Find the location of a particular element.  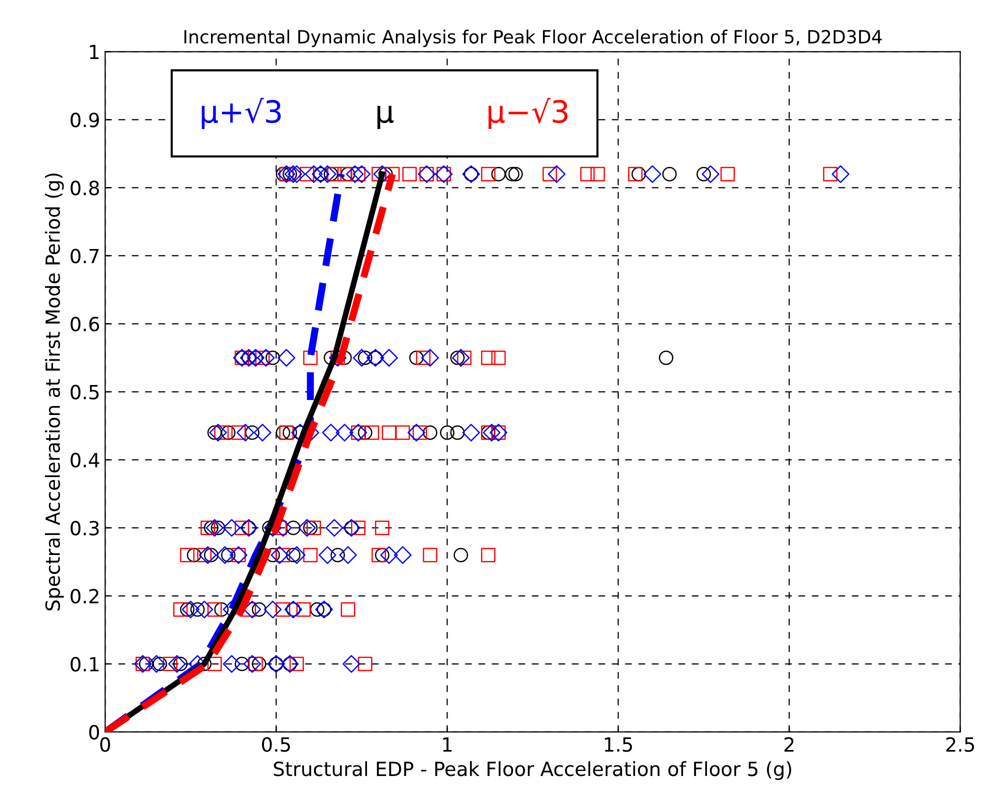

y-tick-label: 0.9 is located at coordinates (84, 120).